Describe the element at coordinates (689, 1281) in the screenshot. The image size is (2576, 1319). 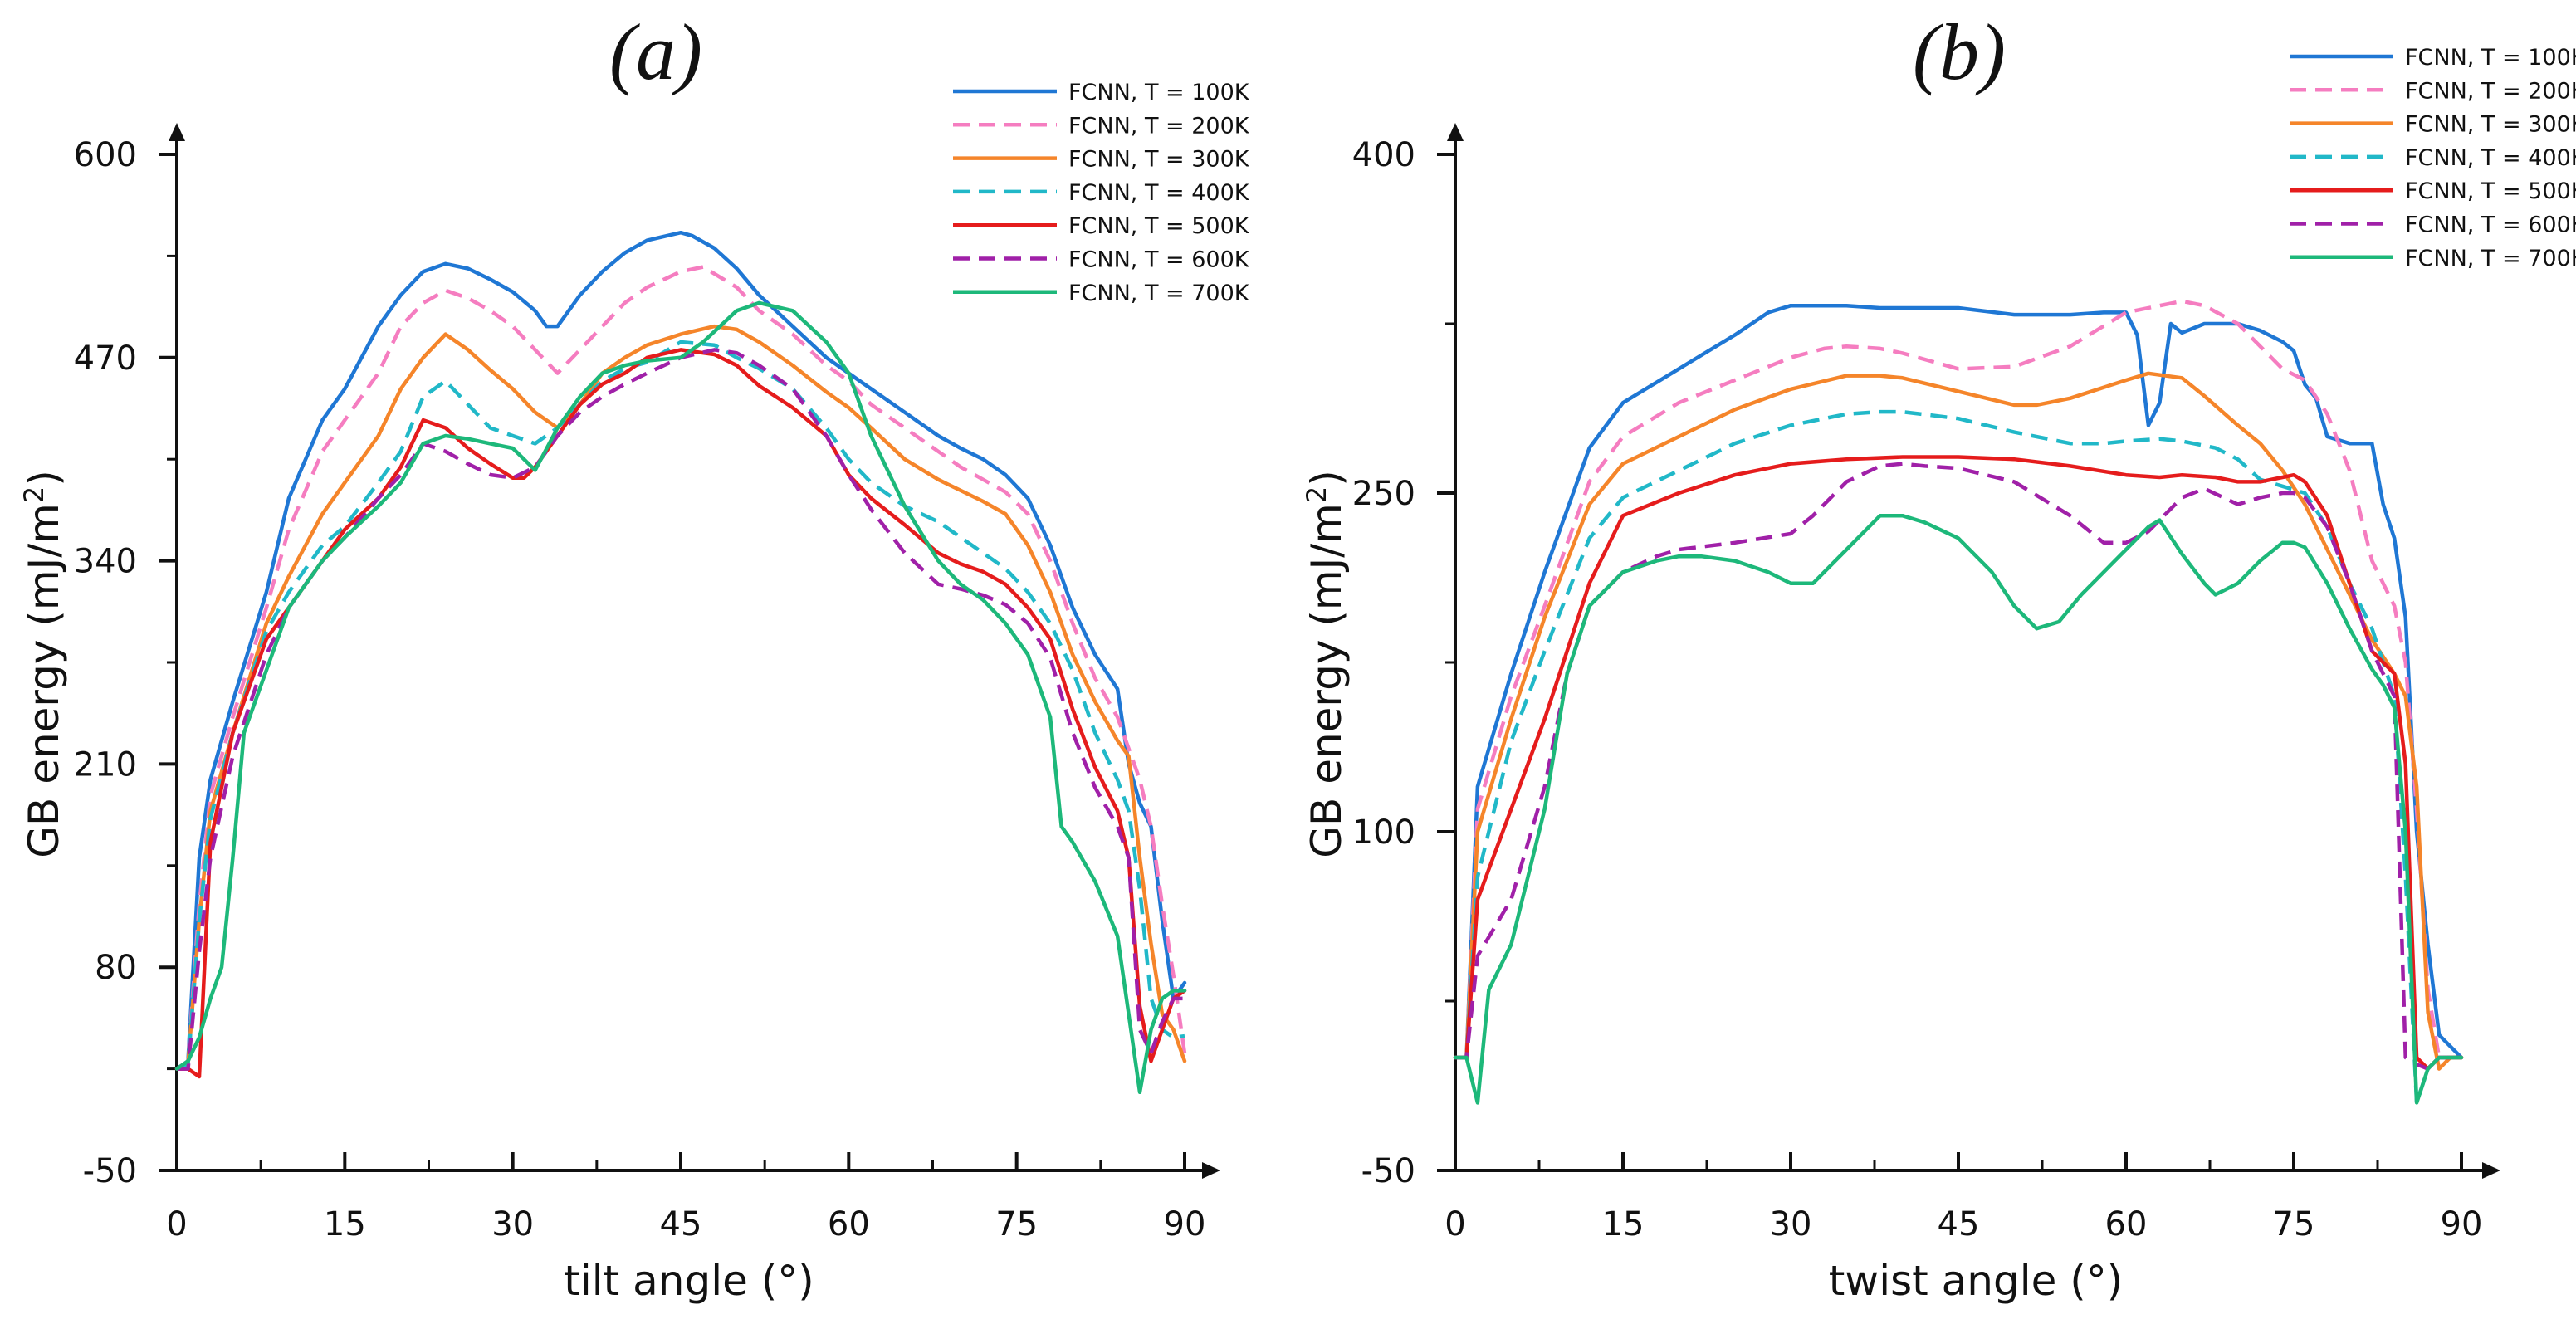
I see `x-axis-label: tilt angle (°)` at that location.